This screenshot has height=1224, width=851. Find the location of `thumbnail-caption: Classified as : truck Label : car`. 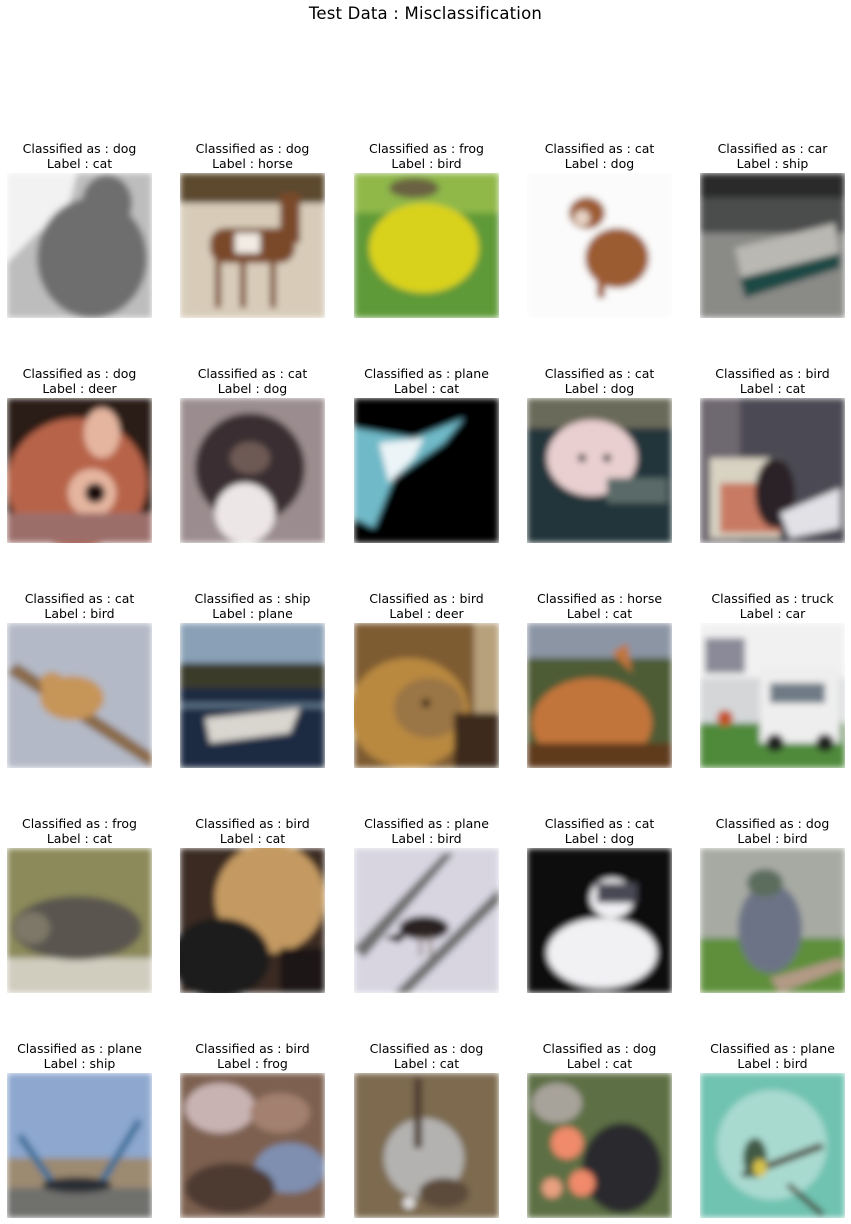

thumbnail-caption: Classified as : truck Label : car is located at coordinates (765, 606).